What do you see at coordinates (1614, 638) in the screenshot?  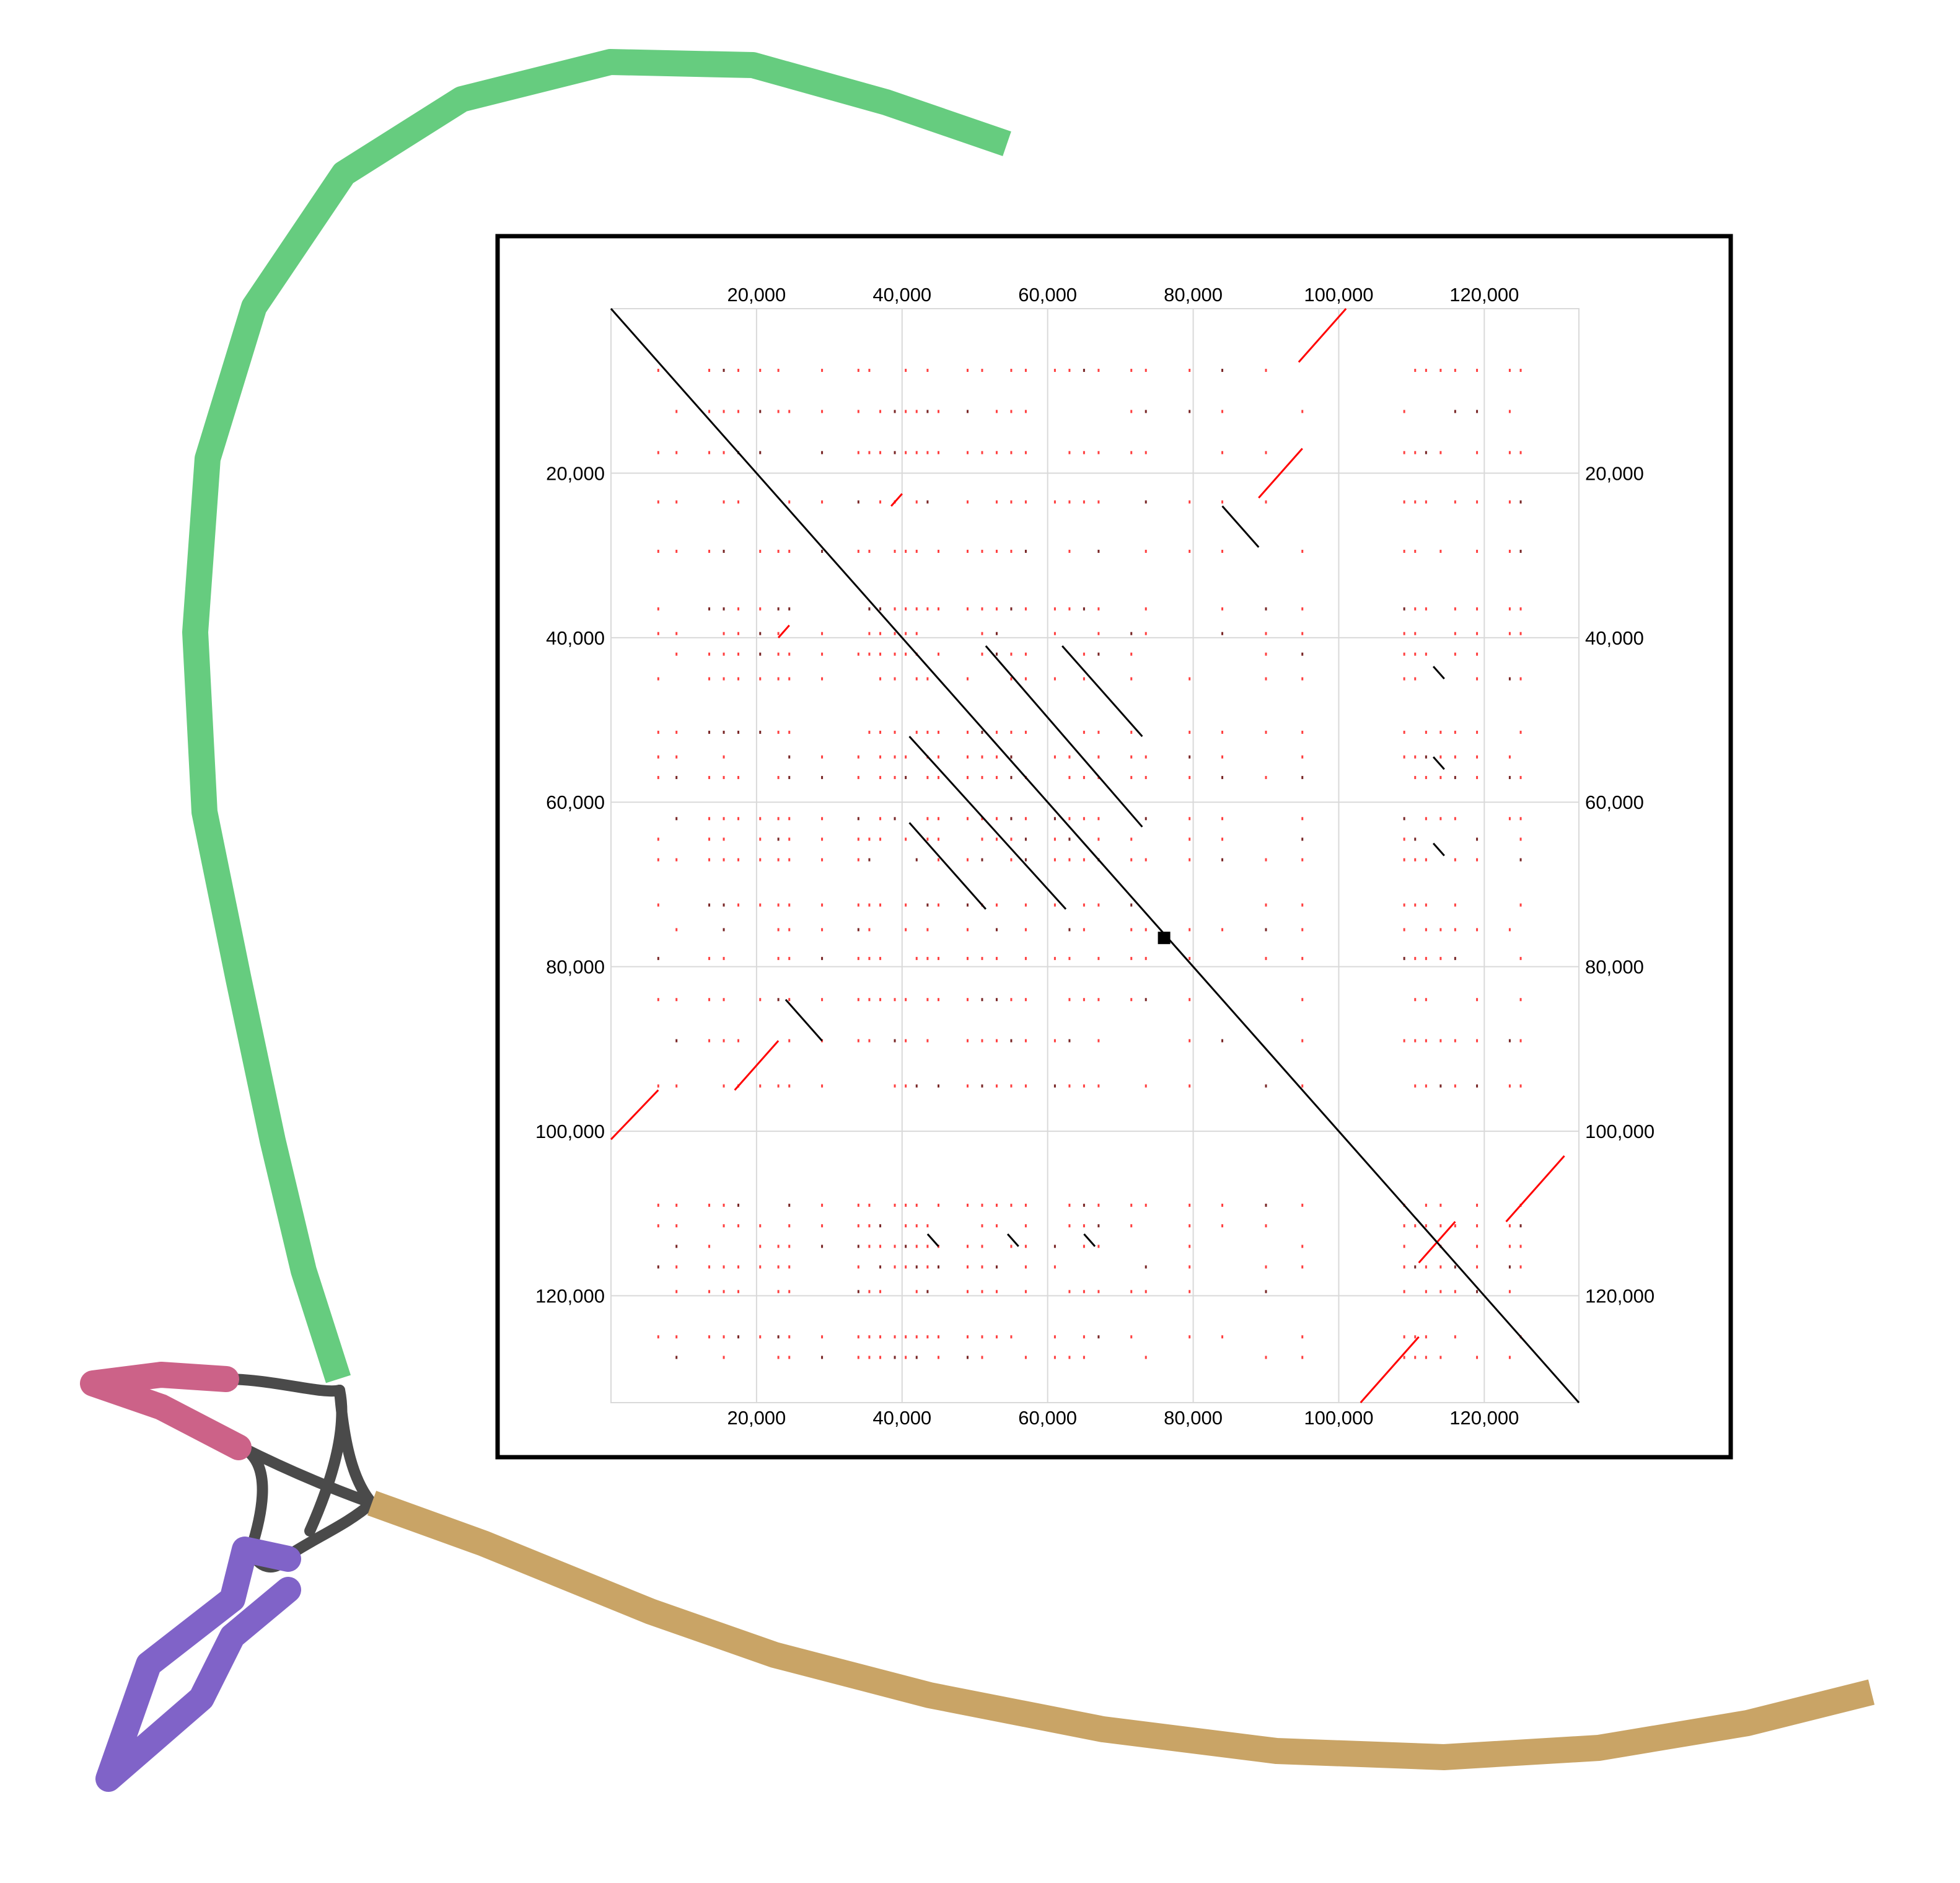 I see `y-tick-label-right: 40,000` at bounding box center [1614, 638].